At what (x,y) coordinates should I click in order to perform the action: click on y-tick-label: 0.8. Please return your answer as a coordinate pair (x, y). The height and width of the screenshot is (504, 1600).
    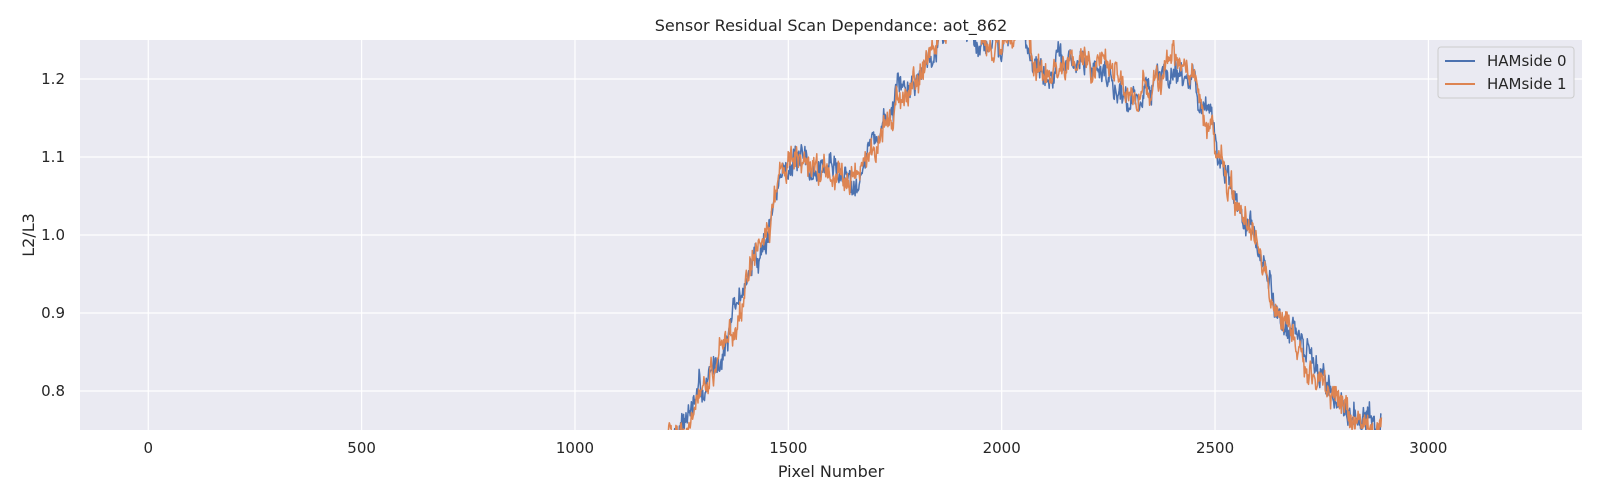
    Looking at the image, I should click on (53, 391).